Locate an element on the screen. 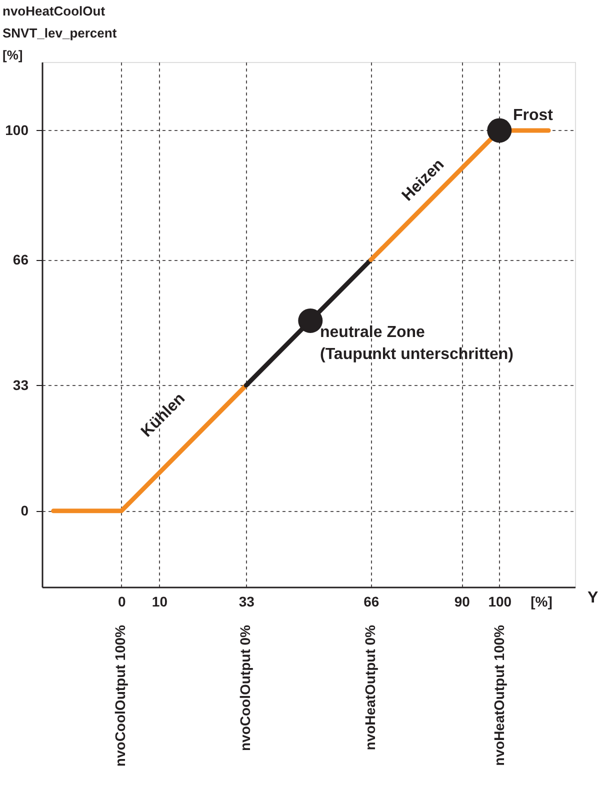  x-tick-label: [%] is located at coordinates (541, 602).